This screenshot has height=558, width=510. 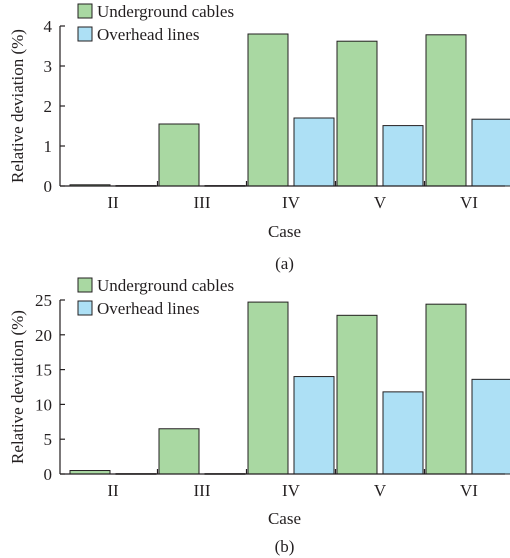 I want to click on panel-label: (a), so click(x=284, y=263).